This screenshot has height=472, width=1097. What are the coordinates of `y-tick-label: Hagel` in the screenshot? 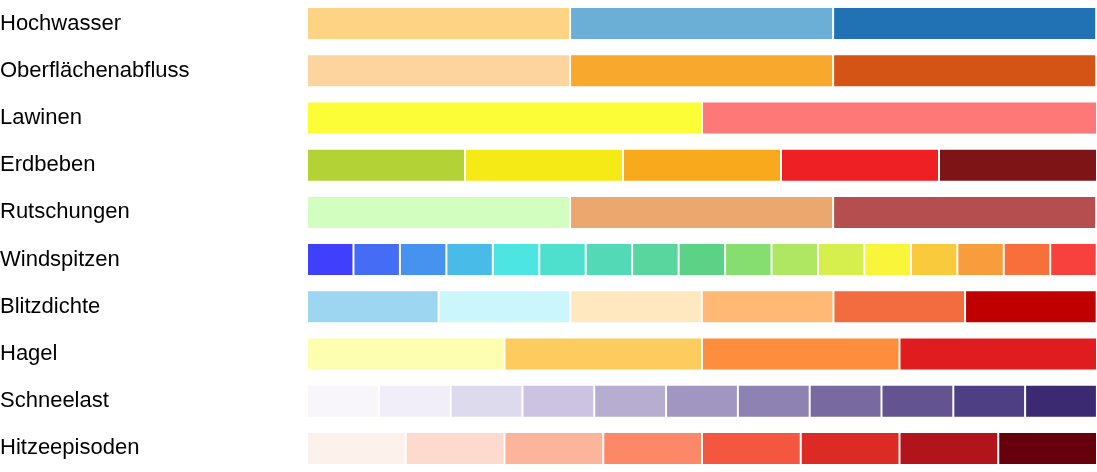 It's located at (29, 353).